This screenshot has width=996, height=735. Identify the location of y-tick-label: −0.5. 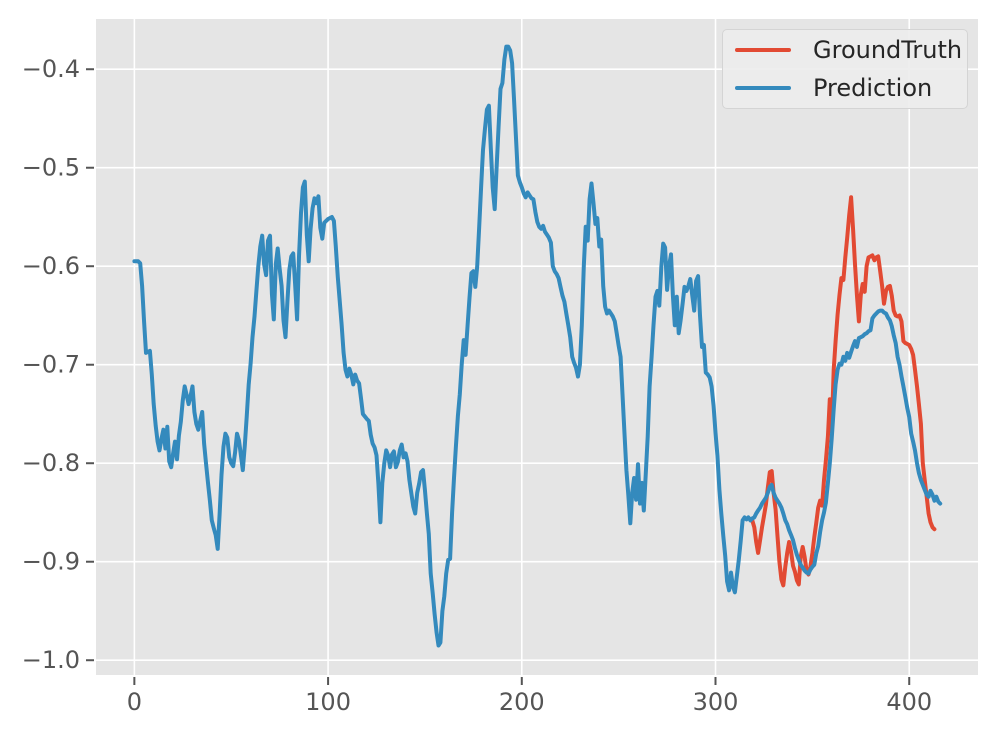
(51, 168).